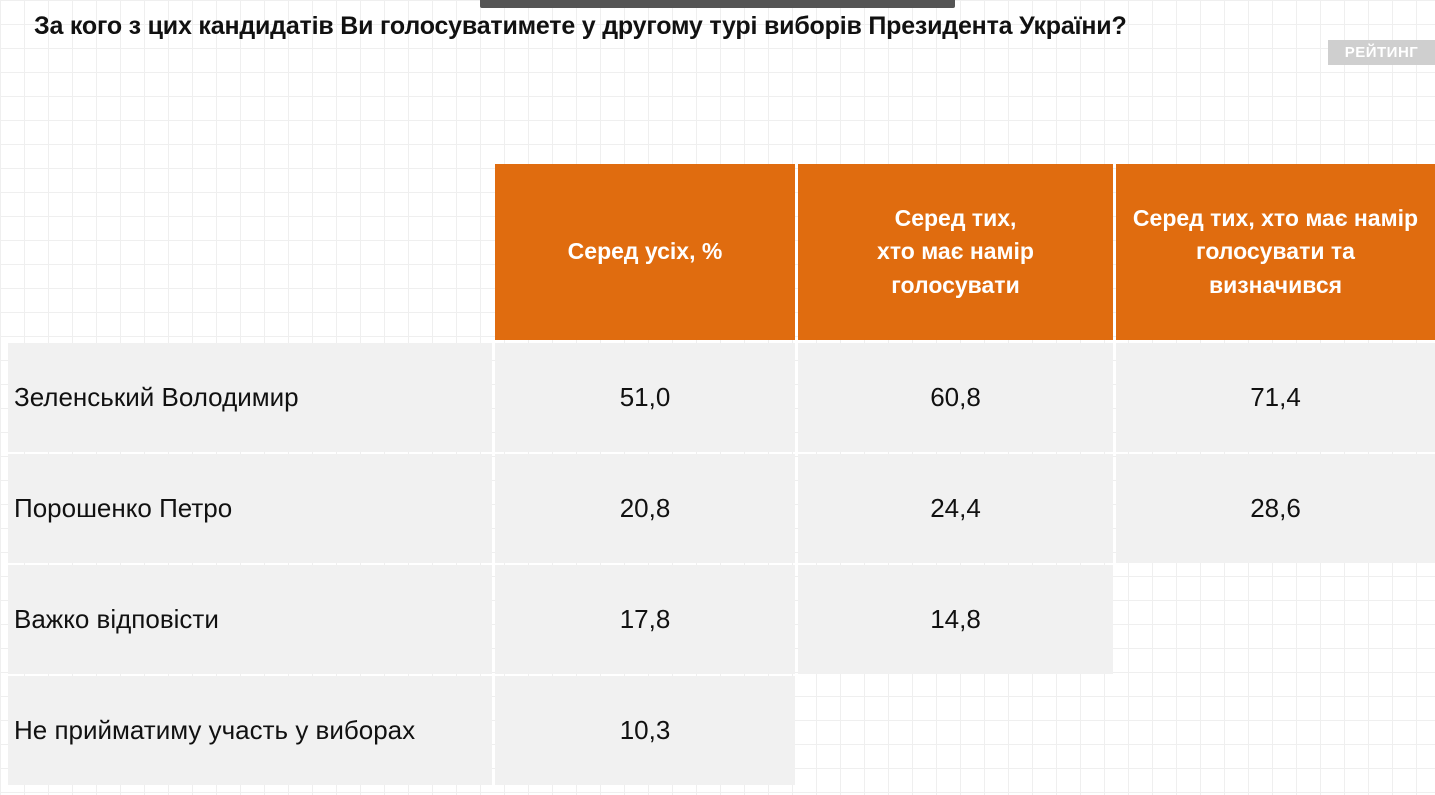  Describe the element at coordinates (645, 730) in the screenshot. I see `table-cell: 10,3` at that location.